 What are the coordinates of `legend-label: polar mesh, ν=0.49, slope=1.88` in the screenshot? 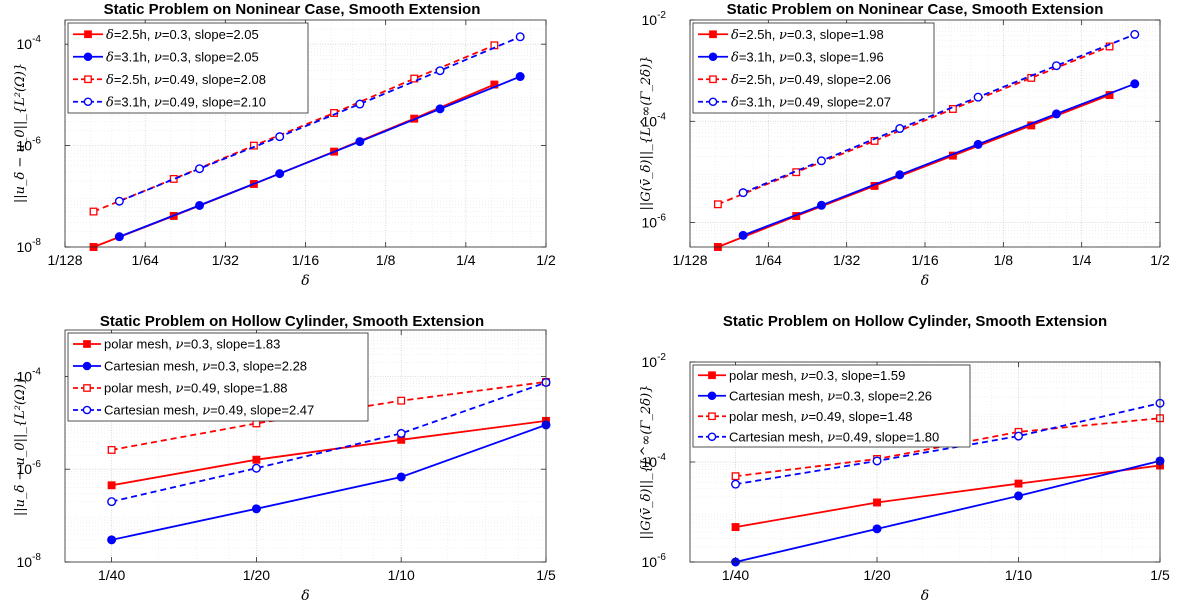 It's located at (196, 389).